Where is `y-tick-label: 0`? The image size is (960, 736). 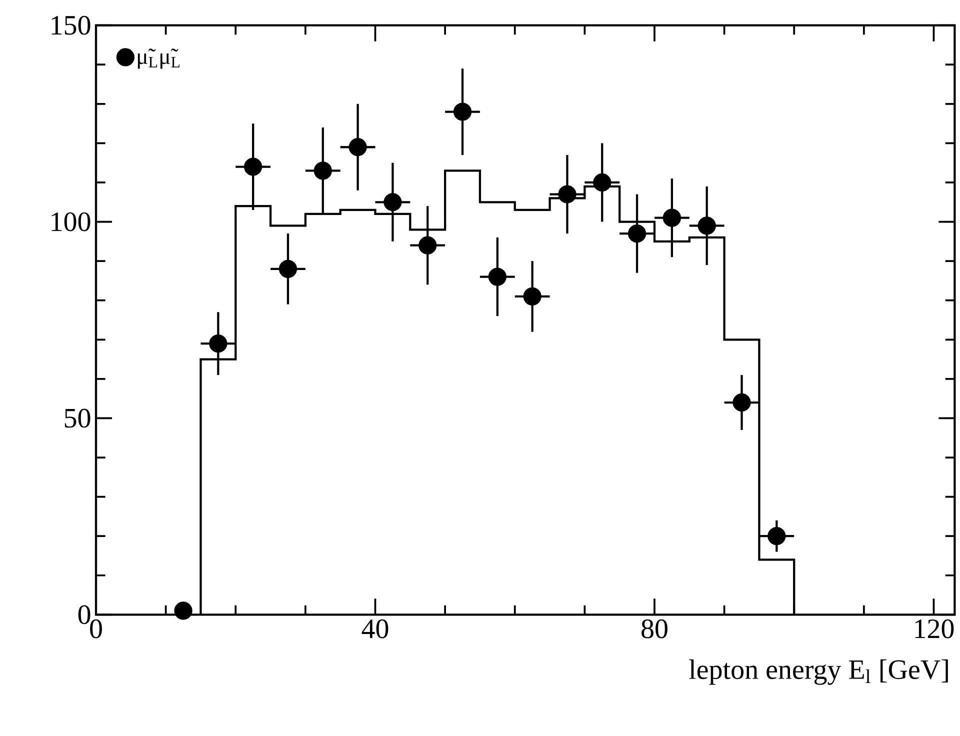
y-tick-label: 0 is located at coordinates (84, 614).